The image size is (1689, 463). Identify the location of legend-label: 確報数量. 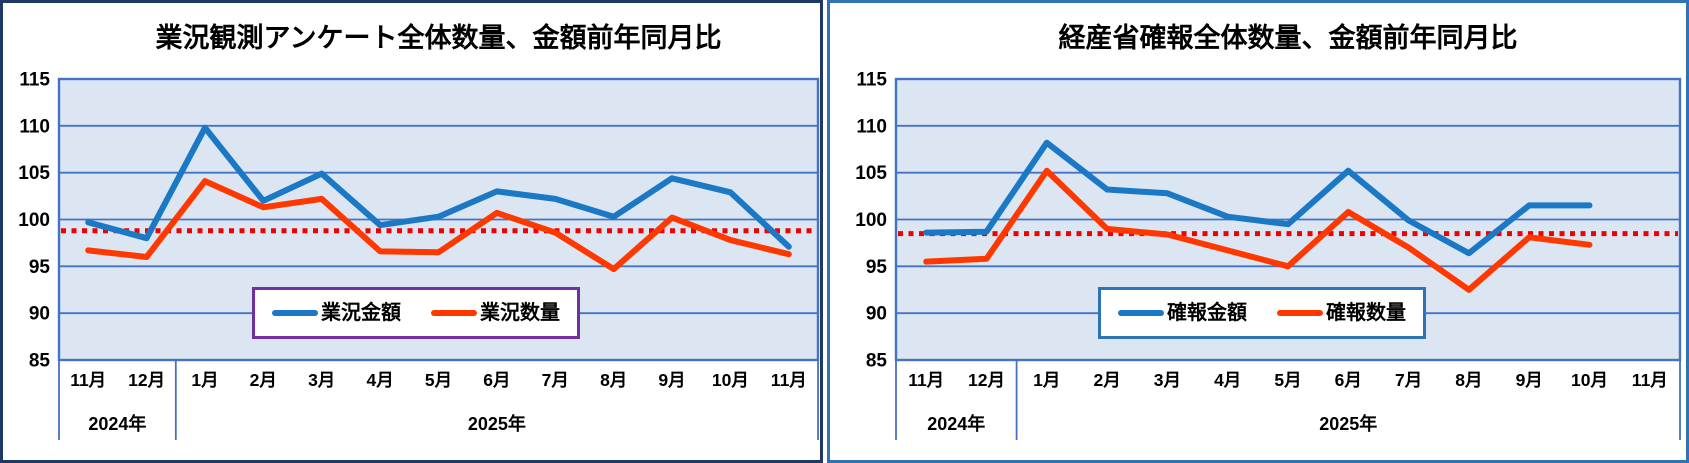
(1366, 313).